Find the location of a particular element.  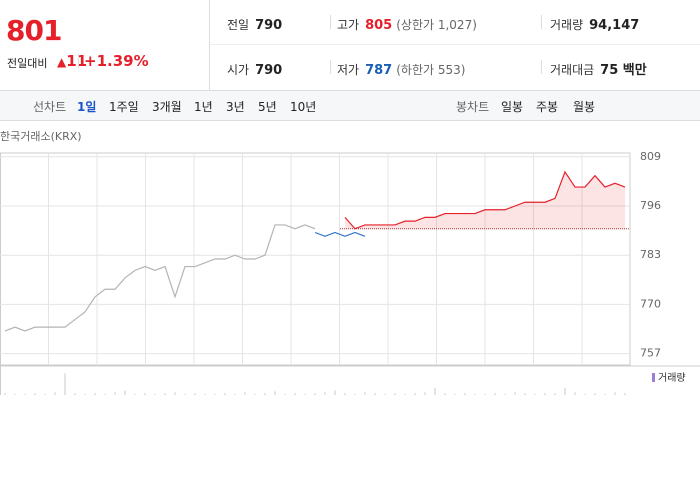

tab: 월봉 is located at coordinates (584, 107).